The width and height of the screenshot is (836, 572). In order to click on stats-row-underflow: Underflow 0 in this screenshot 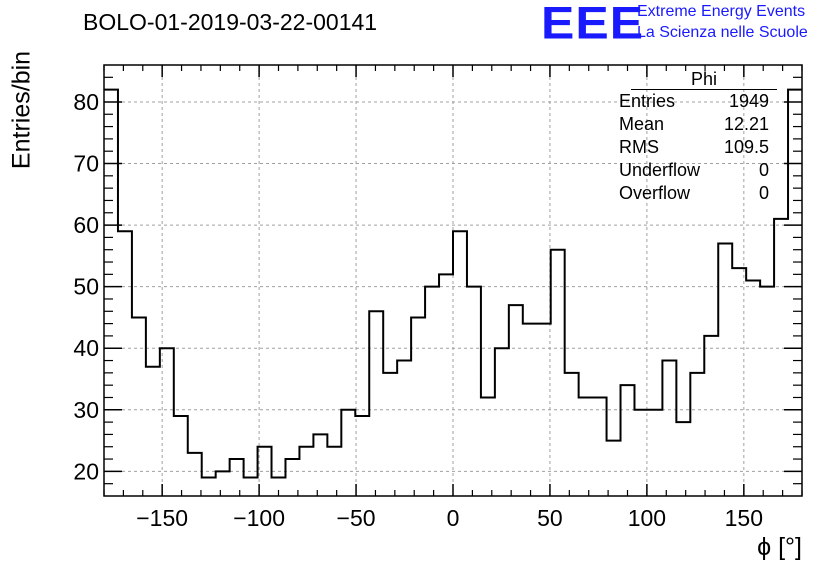, I will do `click(694, 170)`.